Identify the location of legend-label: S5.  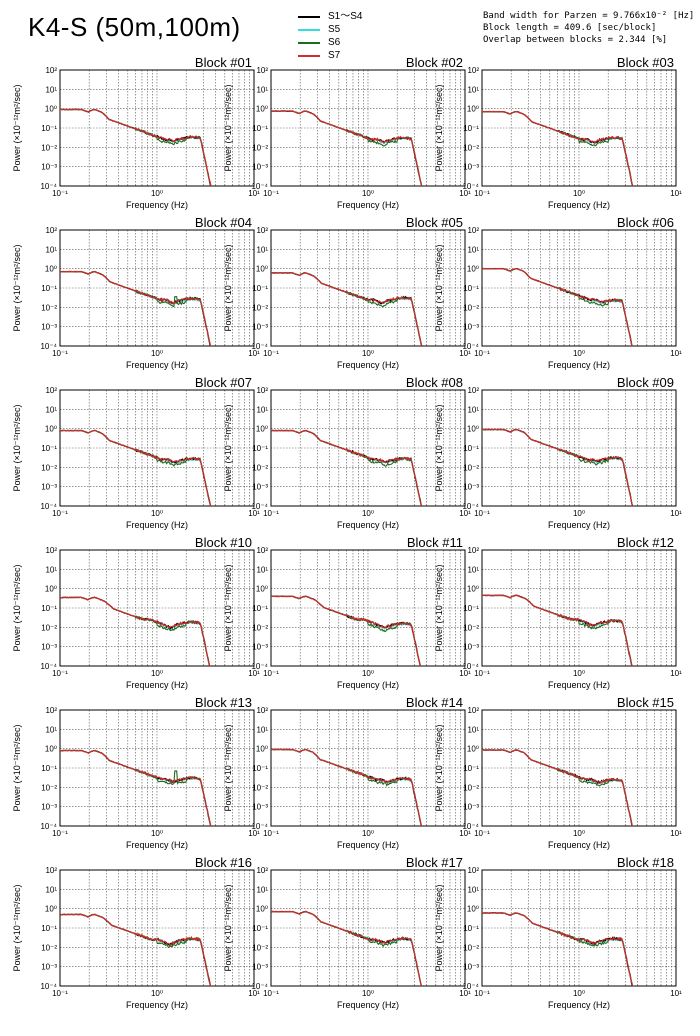
(334, 29).